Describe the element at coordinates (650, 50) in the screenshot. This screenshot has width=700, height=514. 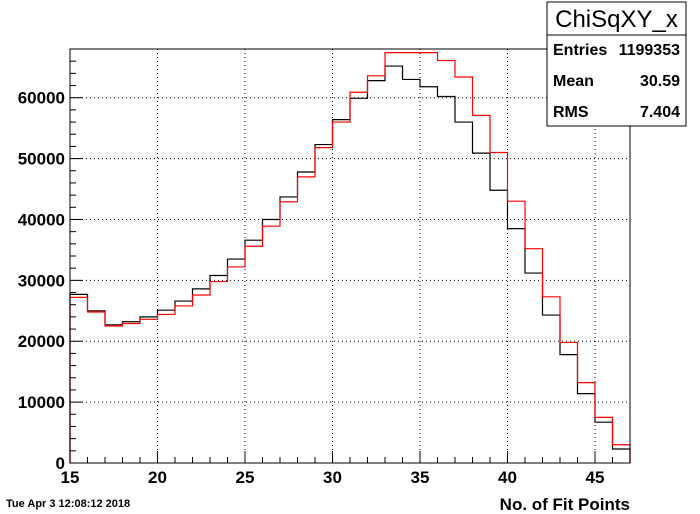
I see `stats-entries-value: 1199353` at that location.